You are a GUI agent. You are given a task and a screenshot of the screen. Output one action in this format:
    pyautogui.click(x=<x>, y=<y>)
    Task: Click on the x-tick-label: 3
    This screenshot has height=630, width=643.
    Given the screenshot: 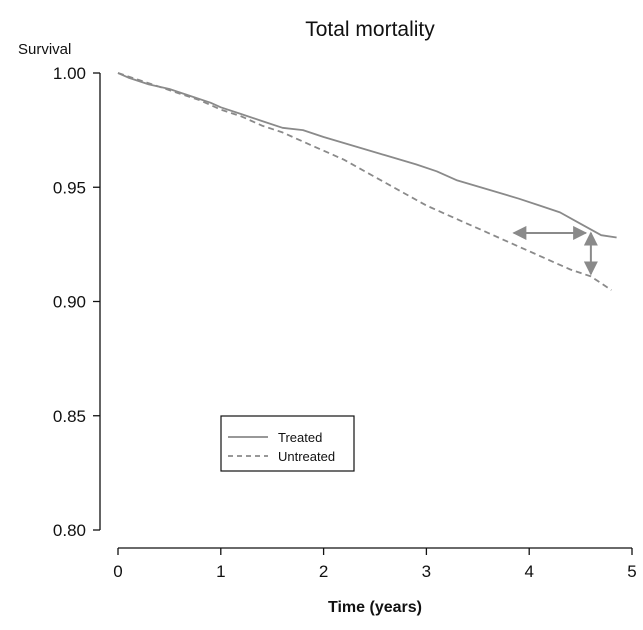 What is the action you would take?
    pyautogui.click(x=426, y=571)
    